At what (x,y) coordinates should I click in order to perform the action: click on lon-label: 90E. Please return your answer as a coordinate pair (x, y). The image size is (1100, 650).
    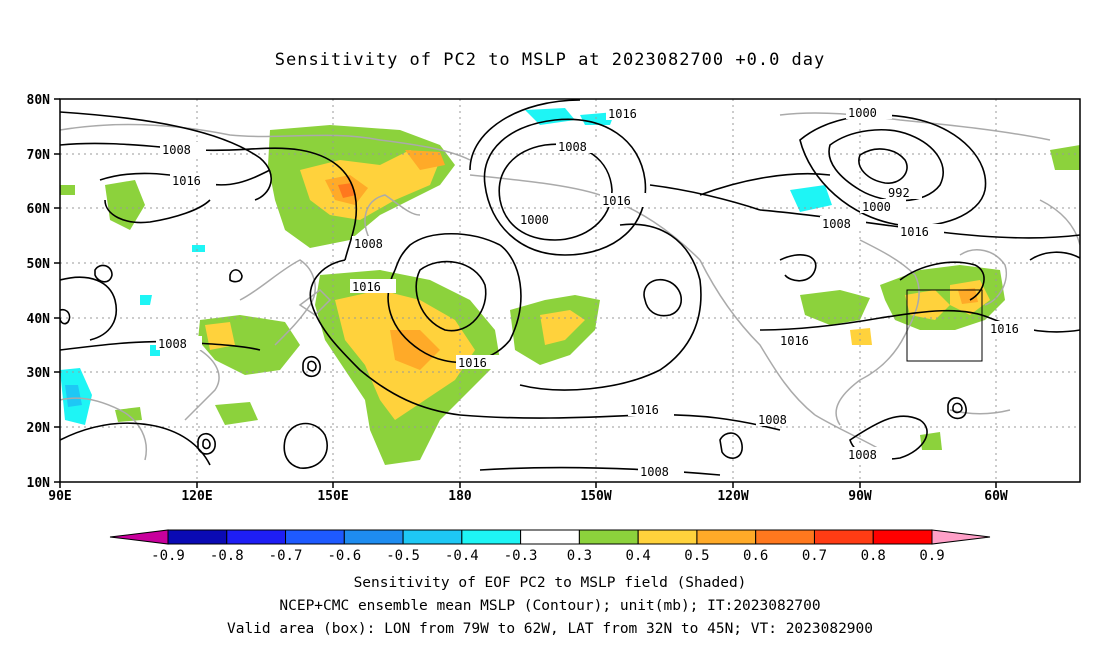
    Looking at the image, I should click on (59, 496).